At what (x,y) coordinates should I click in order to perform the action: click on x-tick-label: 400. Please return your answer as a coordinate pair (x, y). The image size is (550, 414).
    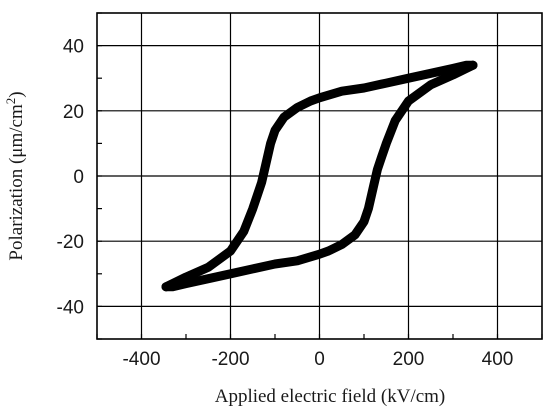
    Looking at the image, I should click on (498, 359).